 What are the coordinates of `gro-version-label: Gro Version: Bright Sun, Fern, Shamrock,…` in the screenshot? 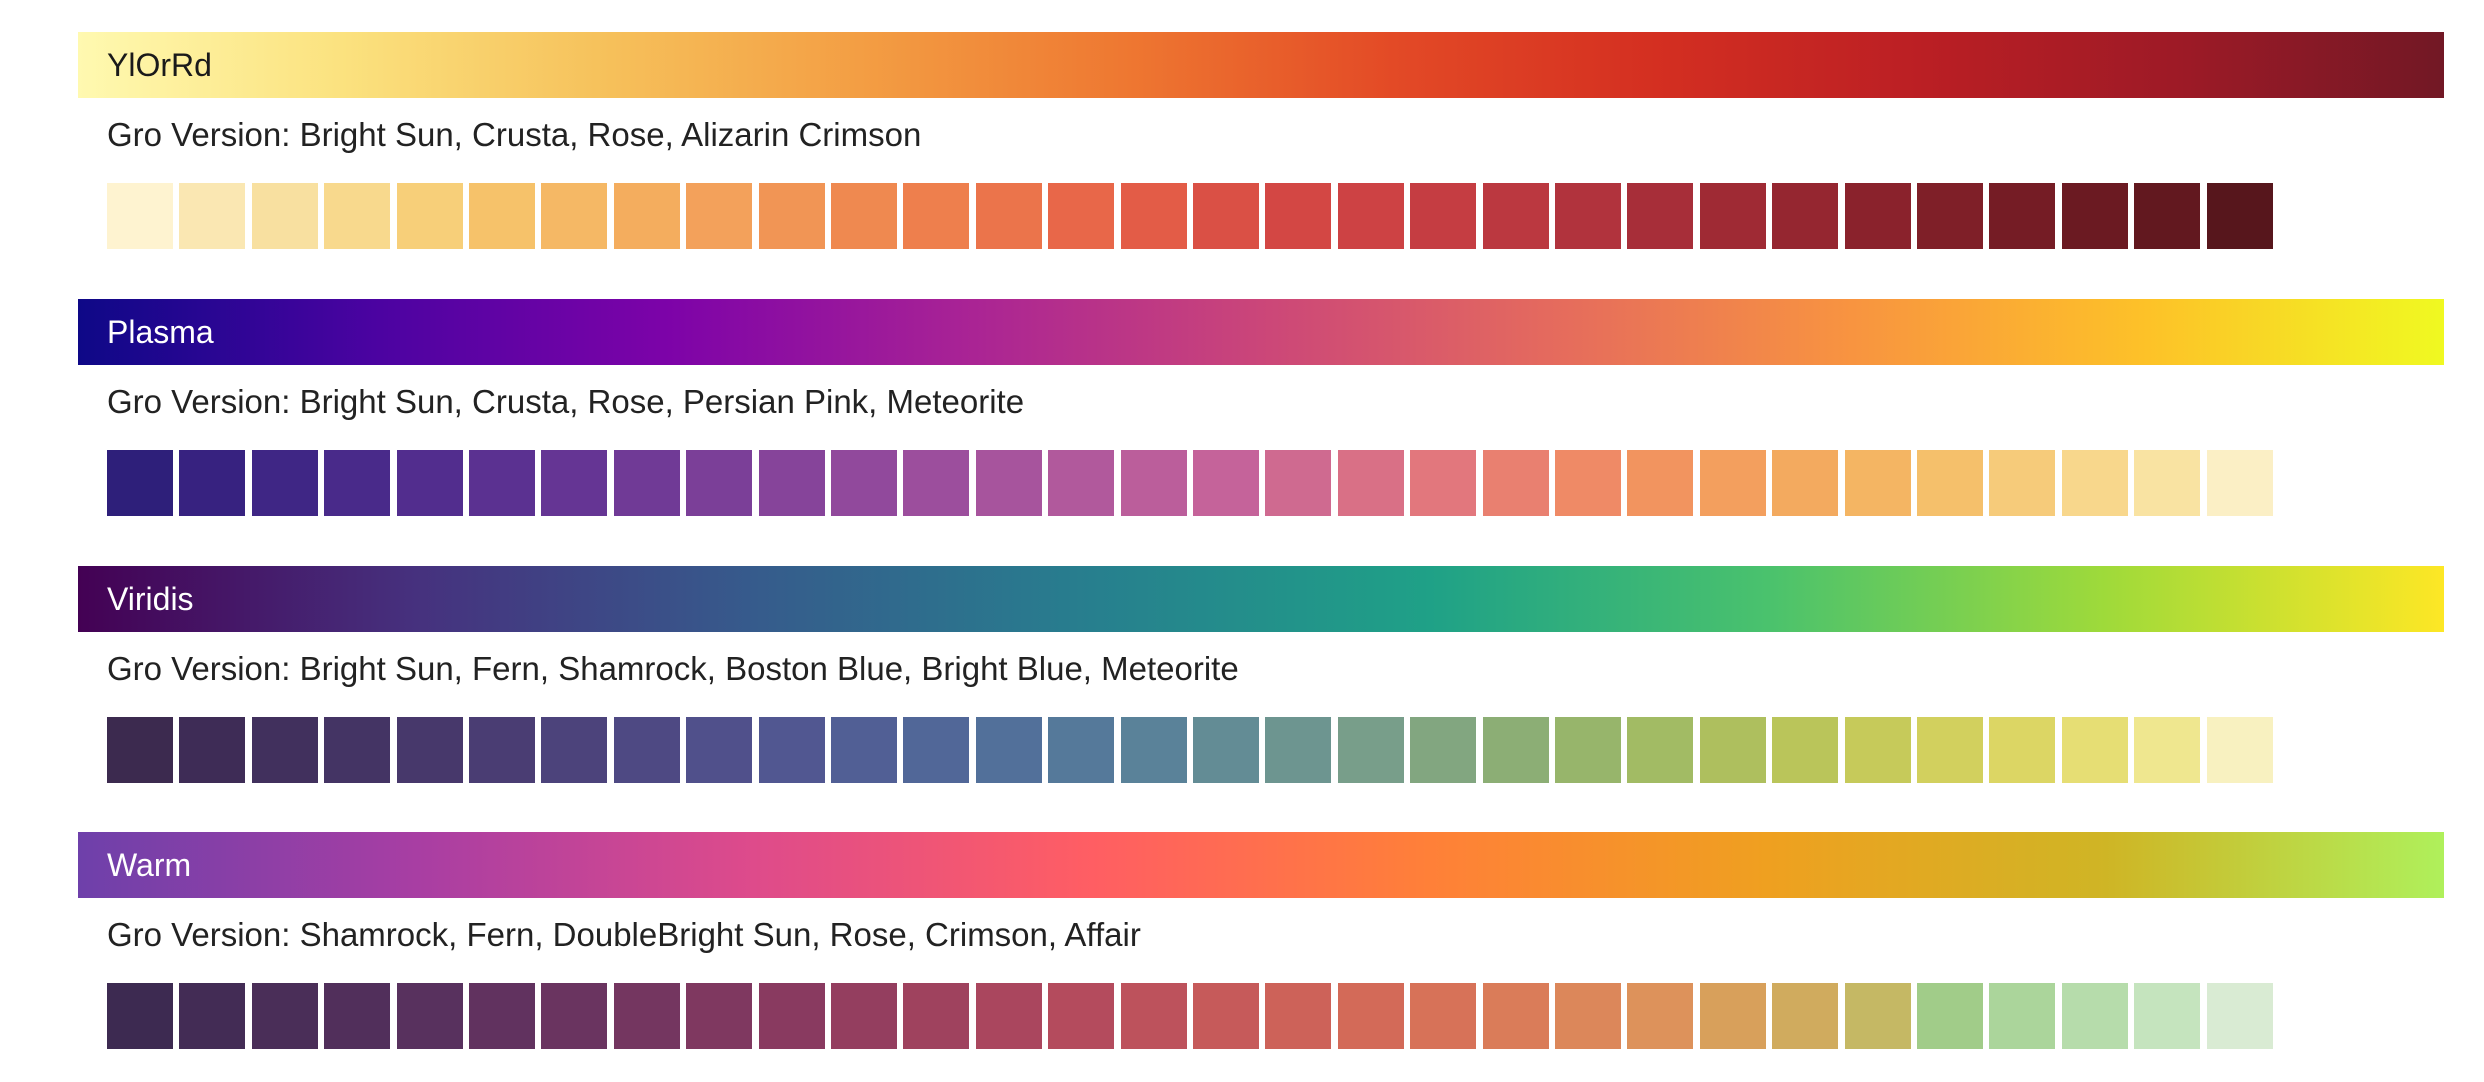 It's located at (673, 668).